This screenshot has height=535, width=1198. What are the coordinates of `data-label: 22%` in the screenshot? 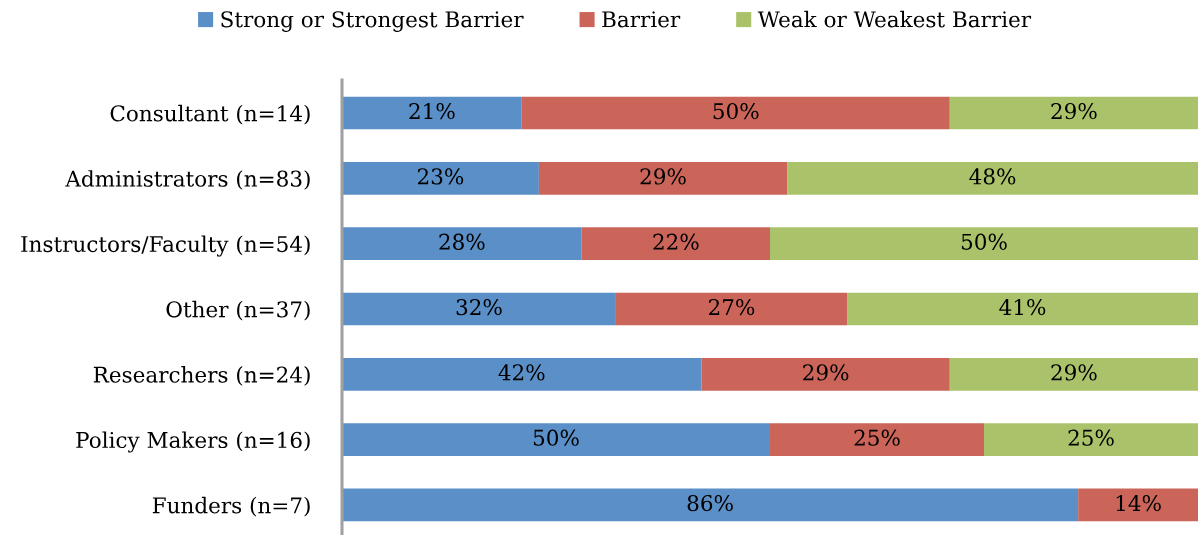 It's located at (676, 241).